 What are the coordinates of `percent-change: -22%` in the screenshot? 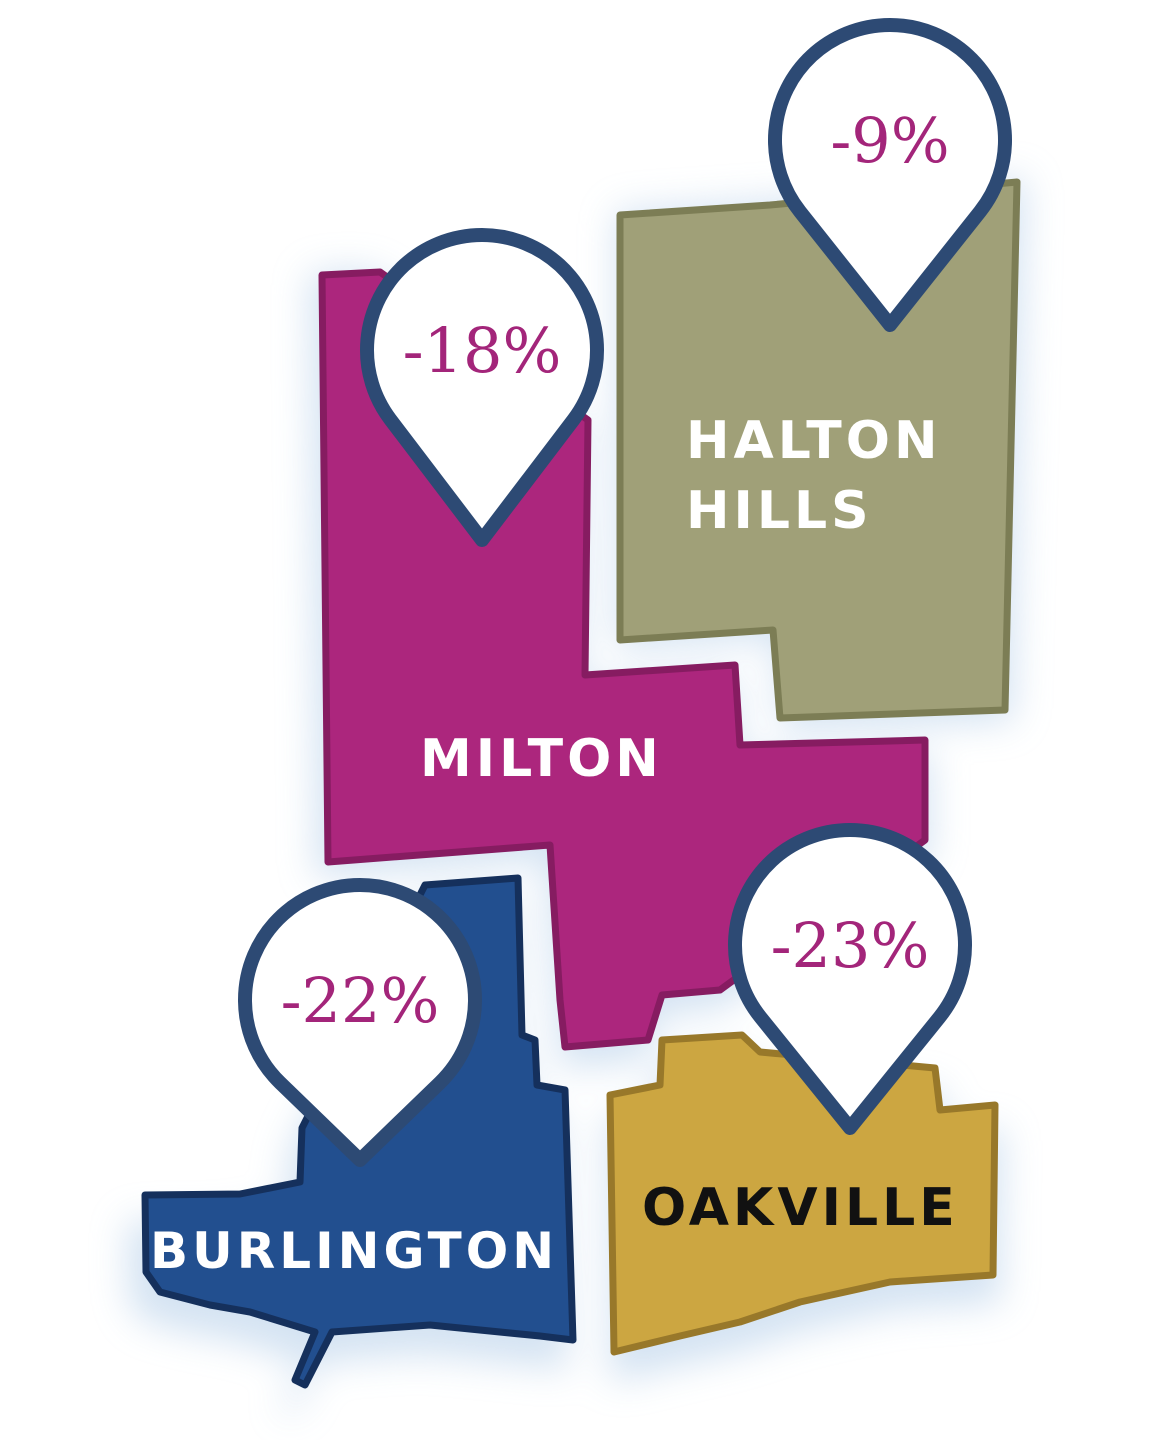 It's located at (360, 1000).